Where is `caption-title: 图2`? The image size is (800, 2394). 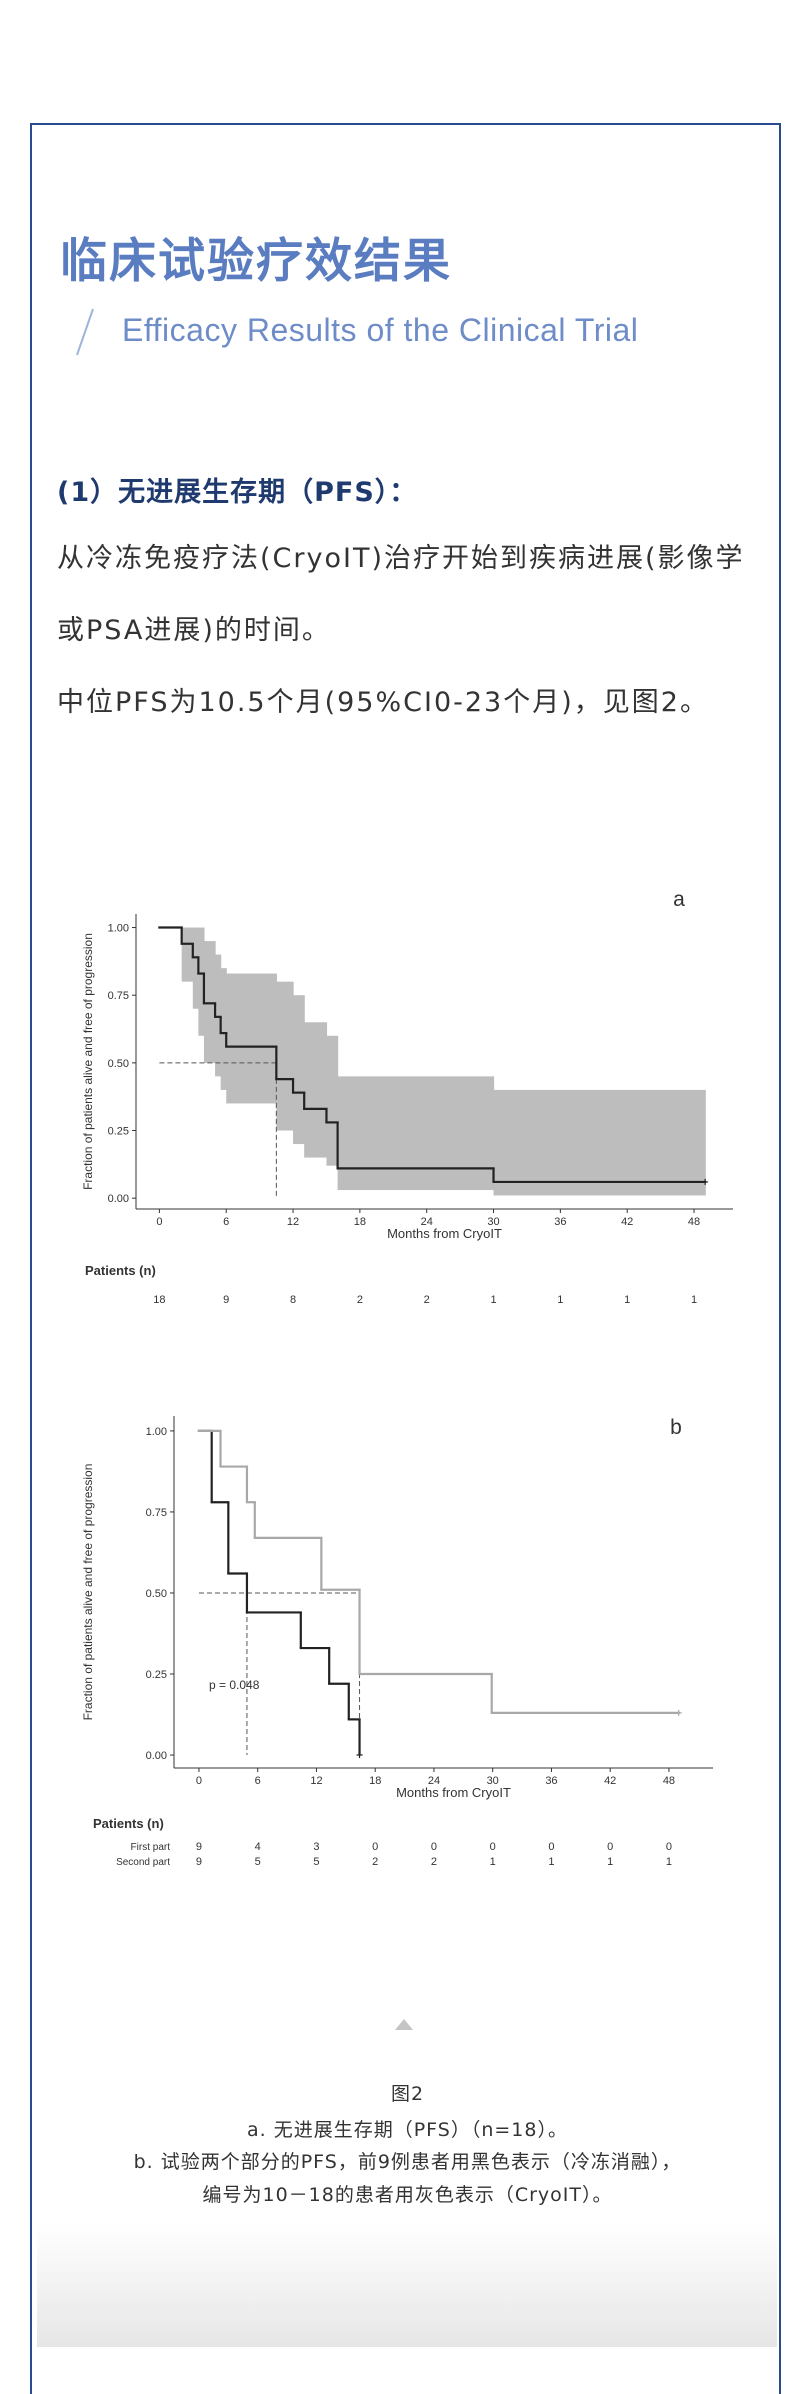 caption-title: 图2 is located at coordinates (407, 2094).